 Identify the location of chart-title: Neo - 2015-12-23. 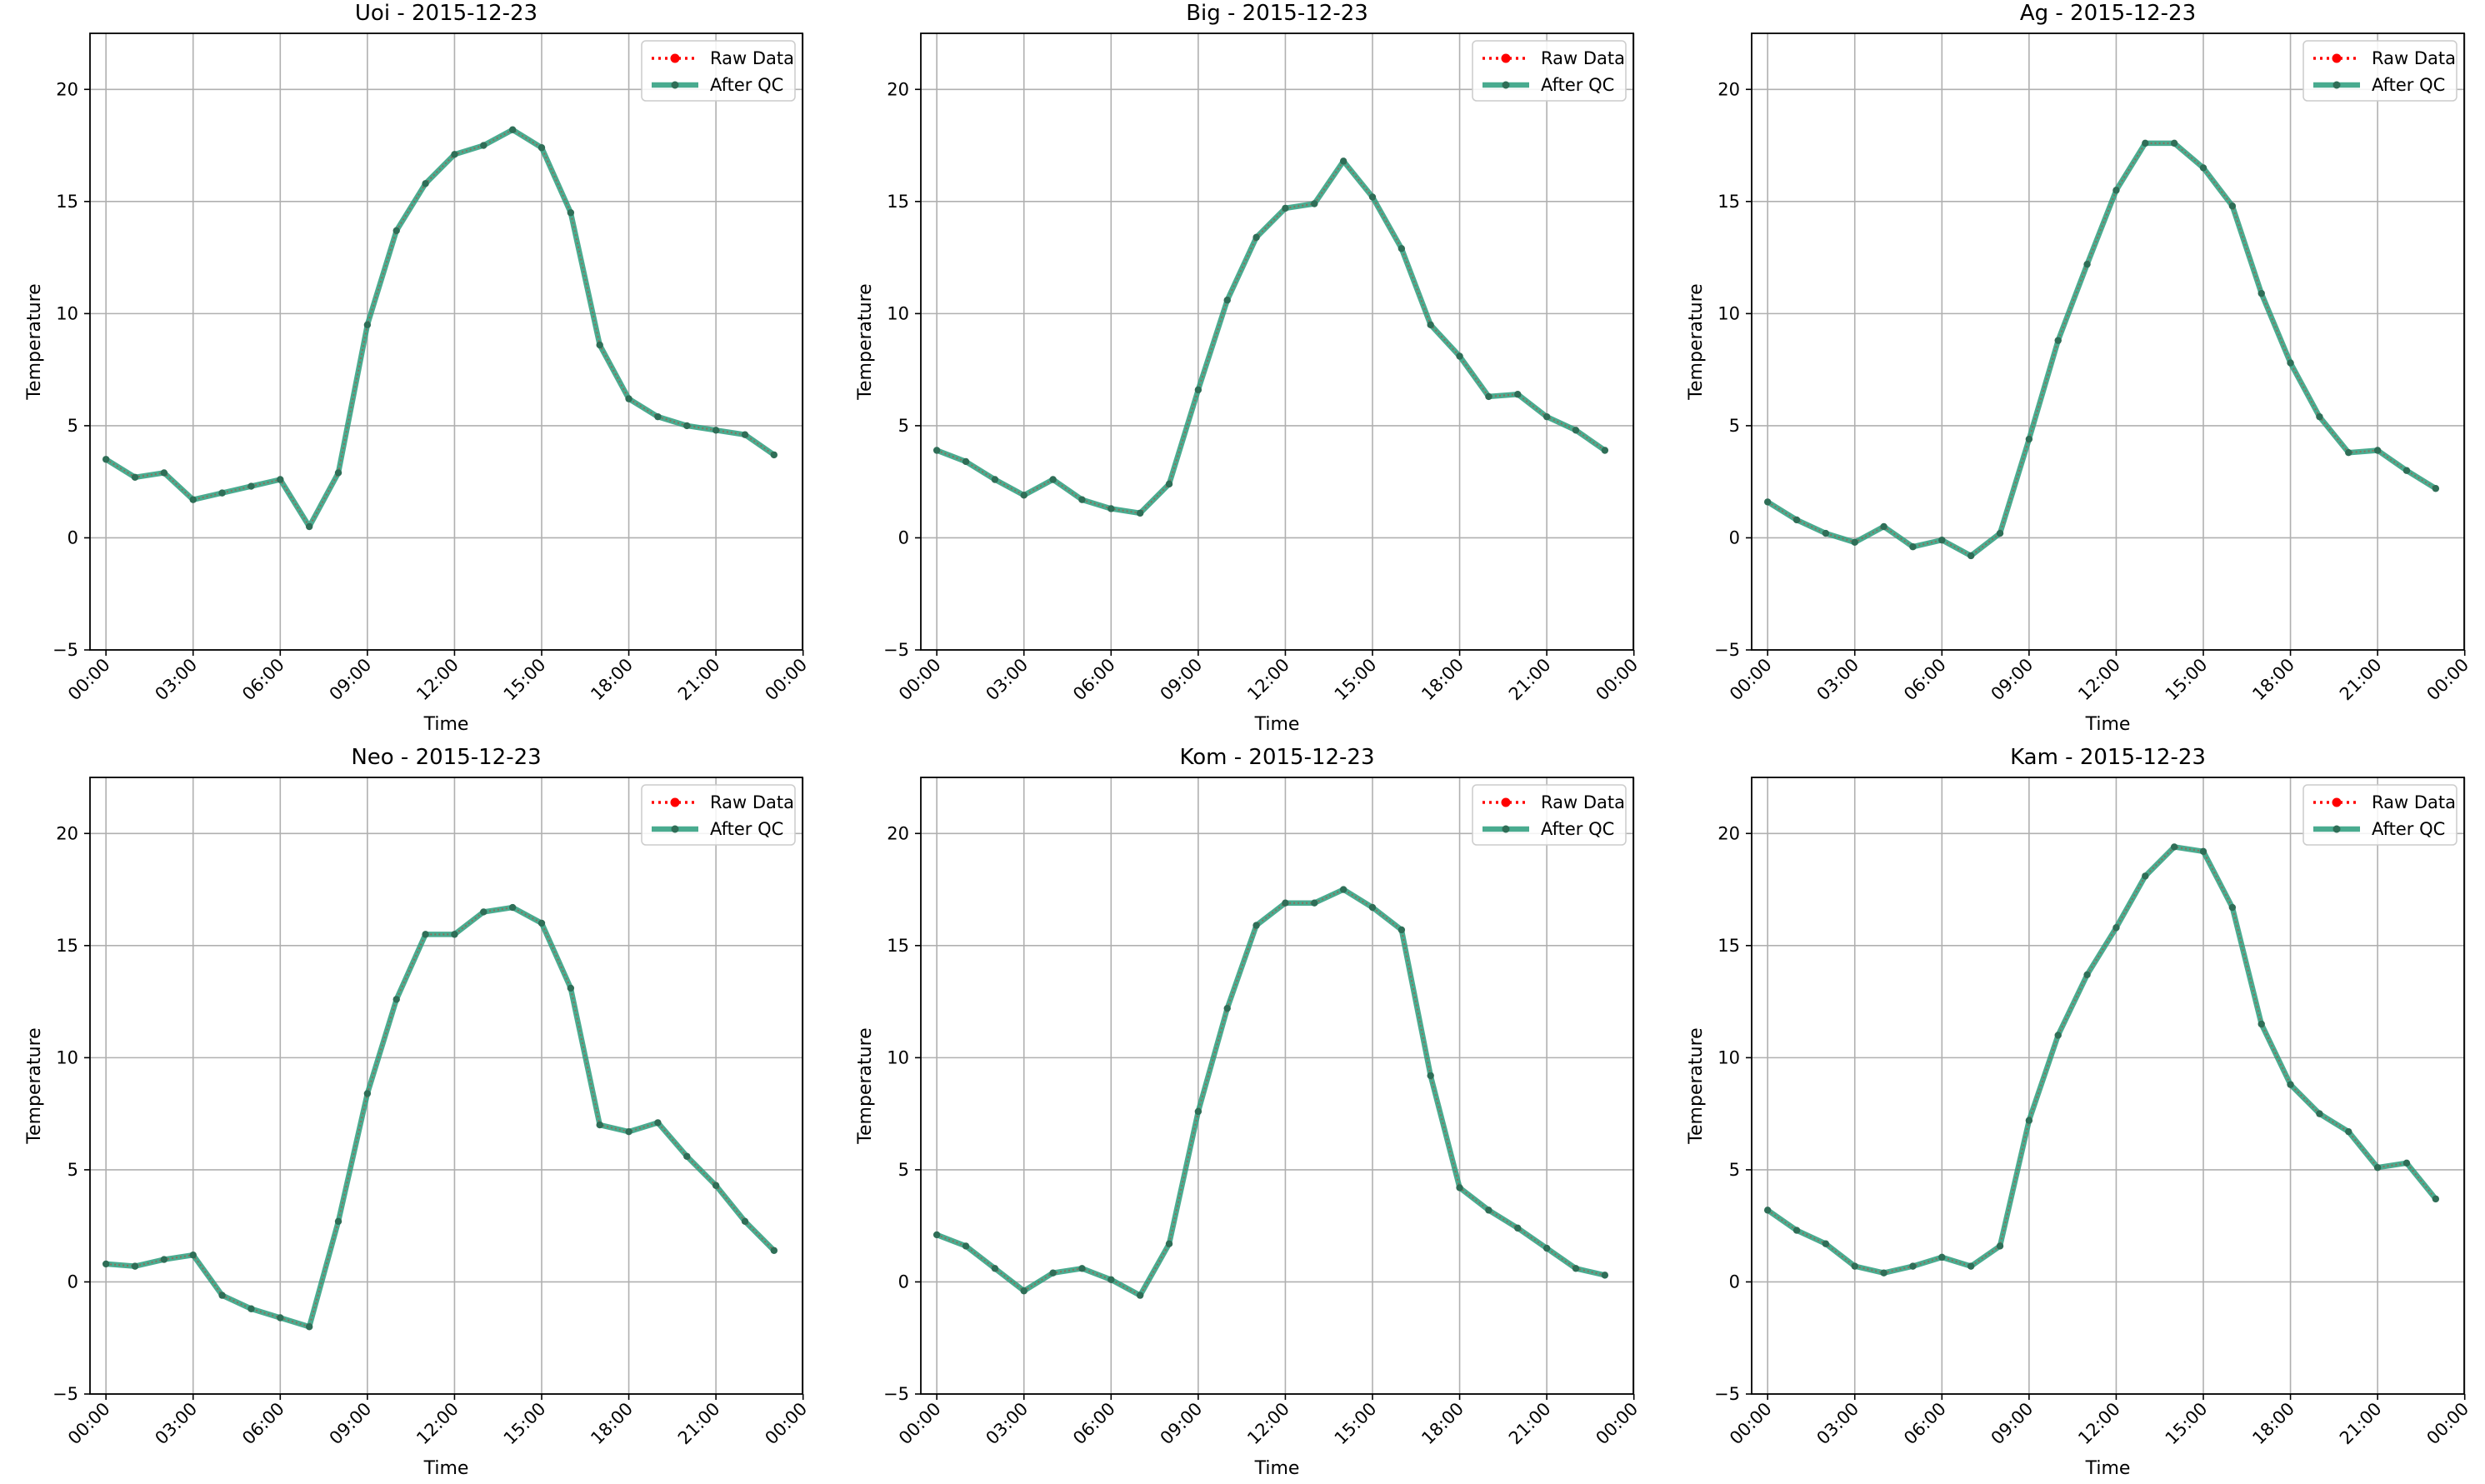
(446, 757).